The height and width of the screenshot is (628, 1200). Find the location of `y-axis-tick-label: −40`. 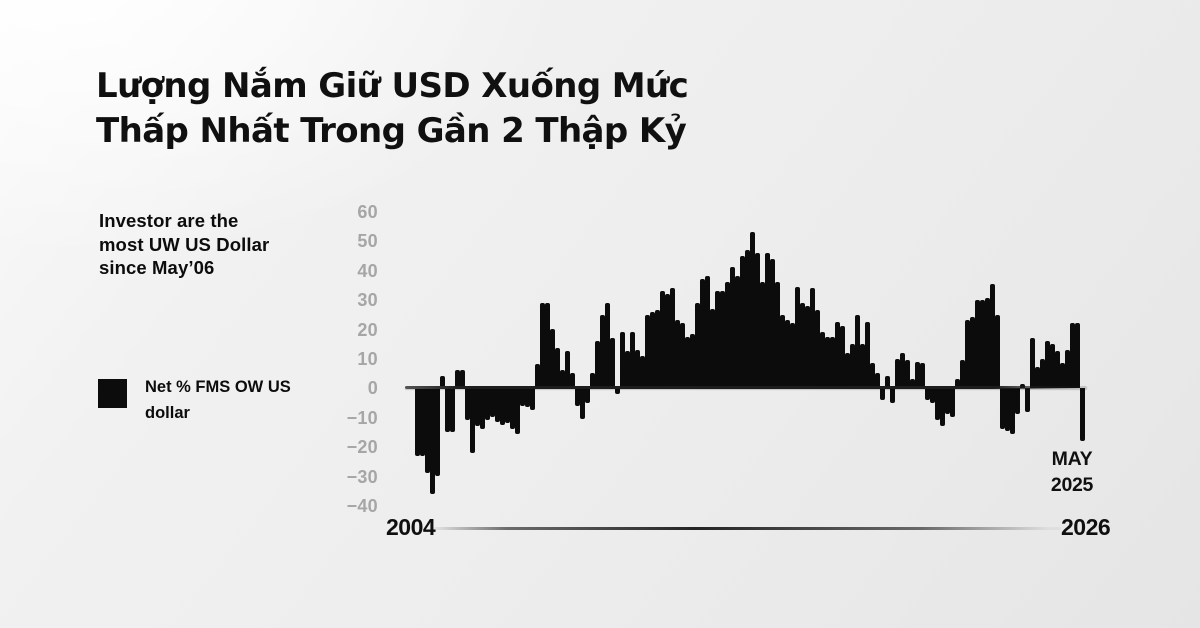

y-axis-tick-label: −40 is located at coordinates (362, 506).